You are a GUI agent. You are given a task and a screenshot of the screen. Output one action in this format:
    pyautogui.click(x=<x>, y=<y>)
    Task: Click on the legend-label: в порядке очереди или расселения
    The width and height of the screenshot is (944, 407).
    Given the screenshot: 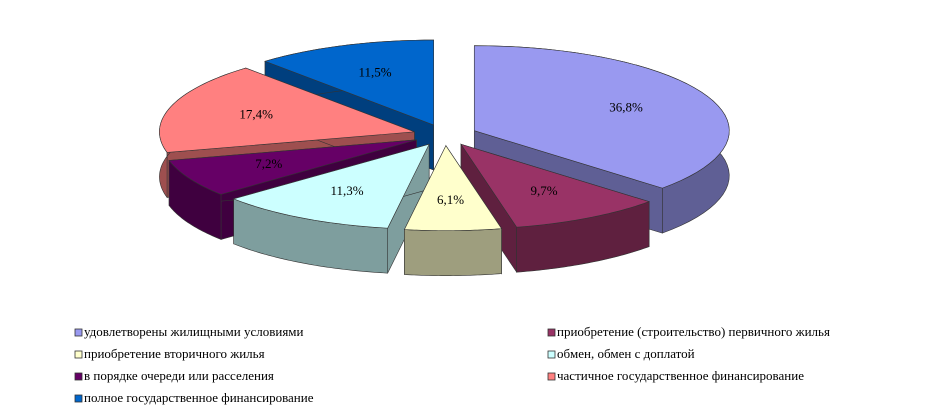 What is the action you would take?
    pyautogui.click(x=179, y=375)
    